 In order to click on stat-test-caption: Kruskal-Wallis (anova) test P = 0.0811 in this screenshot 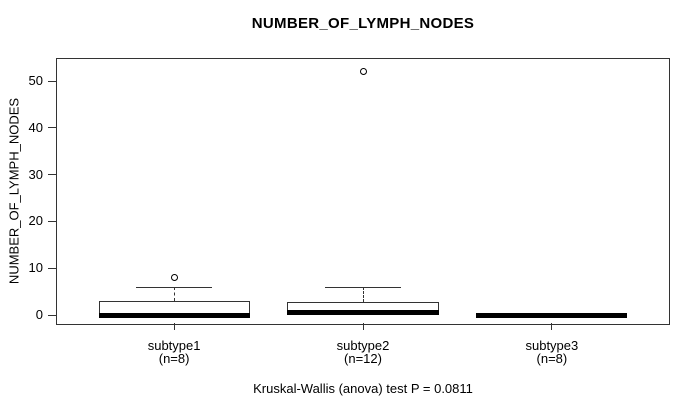, I will do `click(363, 388)`.